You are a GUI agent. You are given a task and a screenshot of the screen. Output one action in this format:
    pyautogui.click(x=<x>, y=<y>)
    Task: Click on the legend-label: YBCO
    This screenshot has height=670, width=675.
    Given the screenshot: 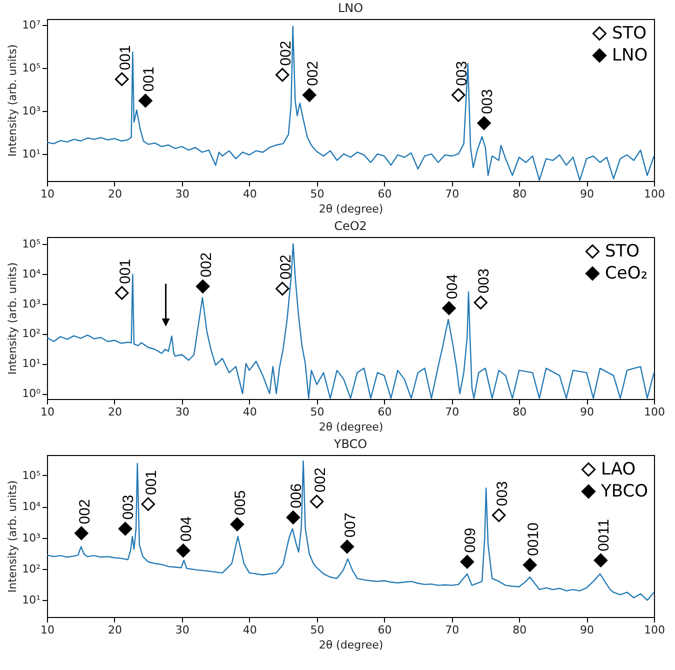 What is the action you would take?
    pyautogui.click(x=624, y=492)
    